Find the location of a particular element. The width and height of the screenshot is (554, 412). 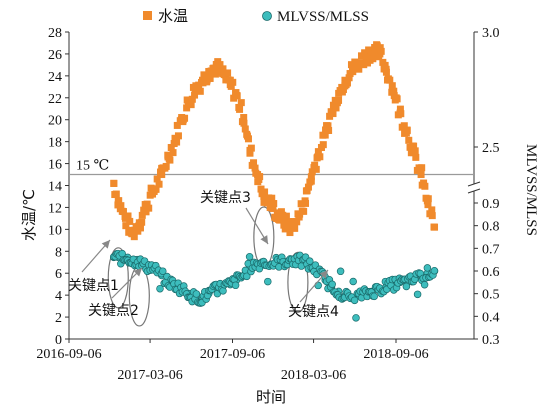

y-right-tick-label: 0.7 is located at coordinates (491, 249).